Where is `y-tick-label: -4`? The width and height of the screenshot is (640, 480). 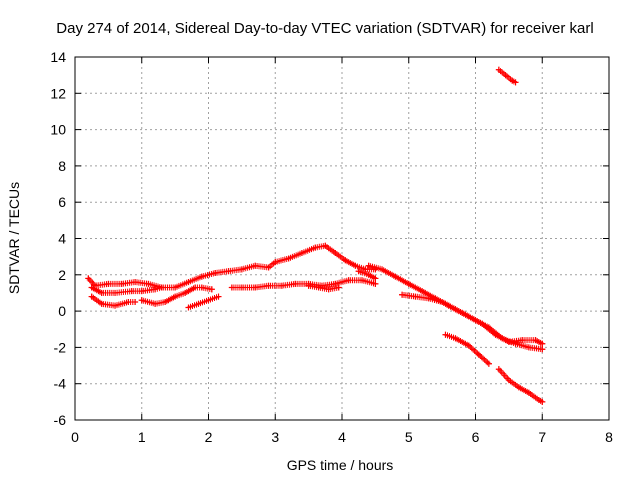 y-tick-label: -4 is located at coordinates (60, 384).